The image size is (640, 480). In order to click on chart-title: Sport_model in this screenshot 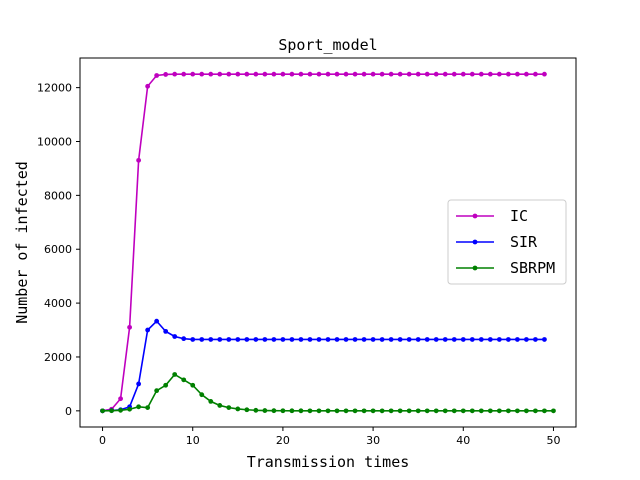, I will do `click(327, 45)`.